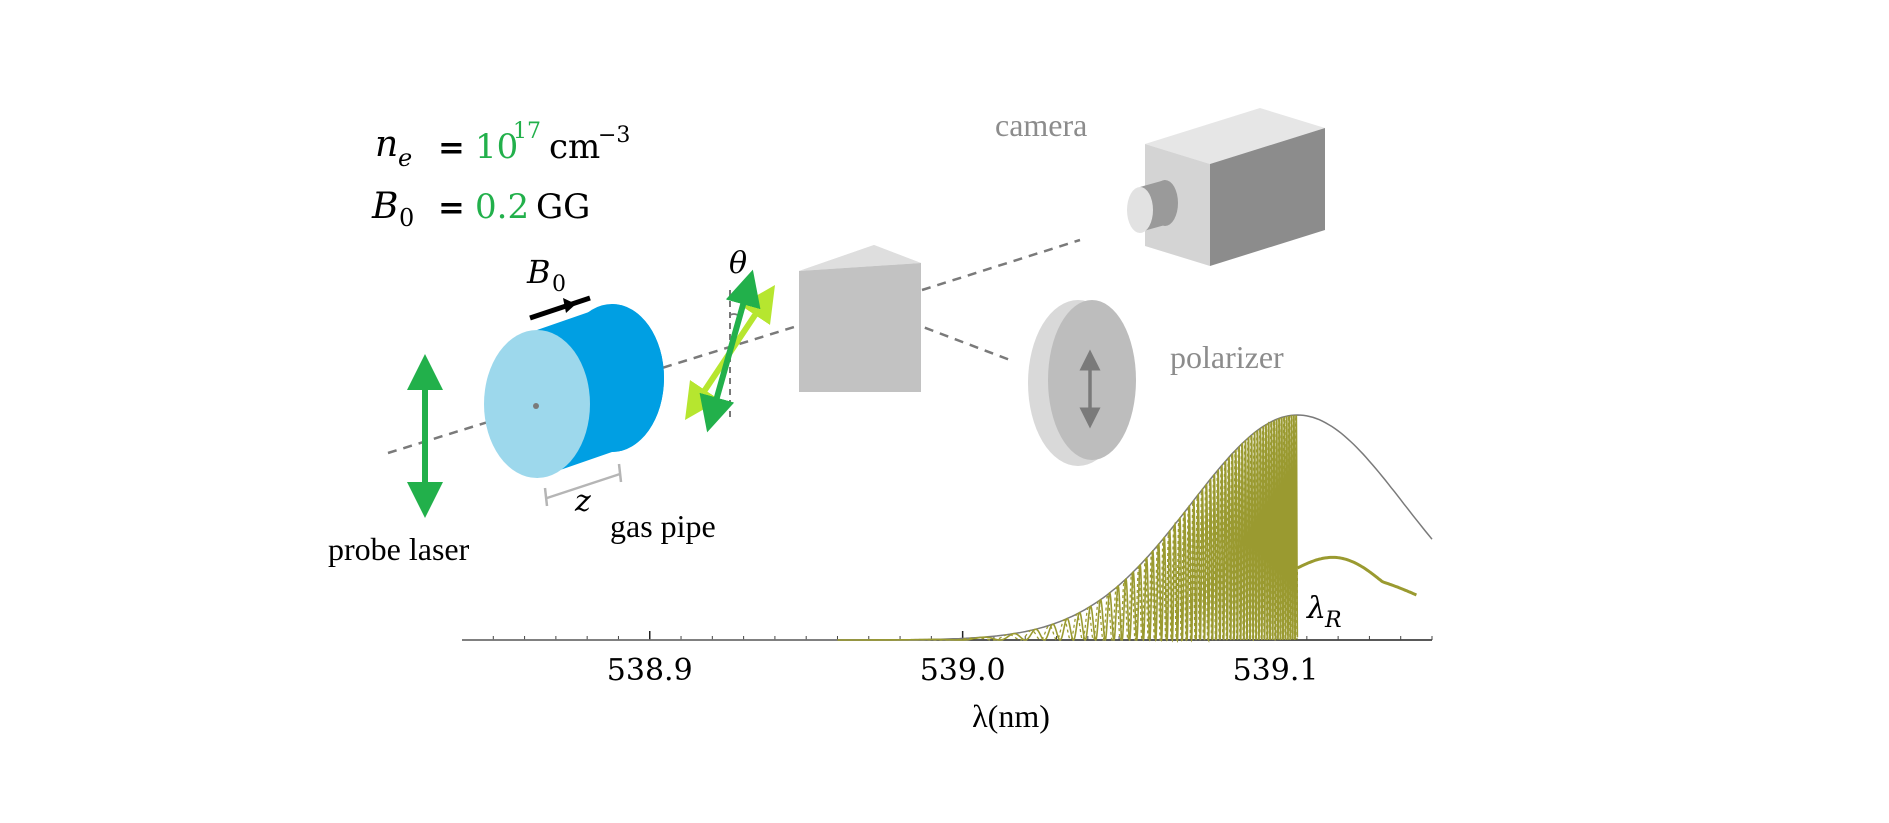 This screenshot has height=823, width=1889. I want to click on parameter-b0: B 0 = 0.2 GG, so click(480, 209).